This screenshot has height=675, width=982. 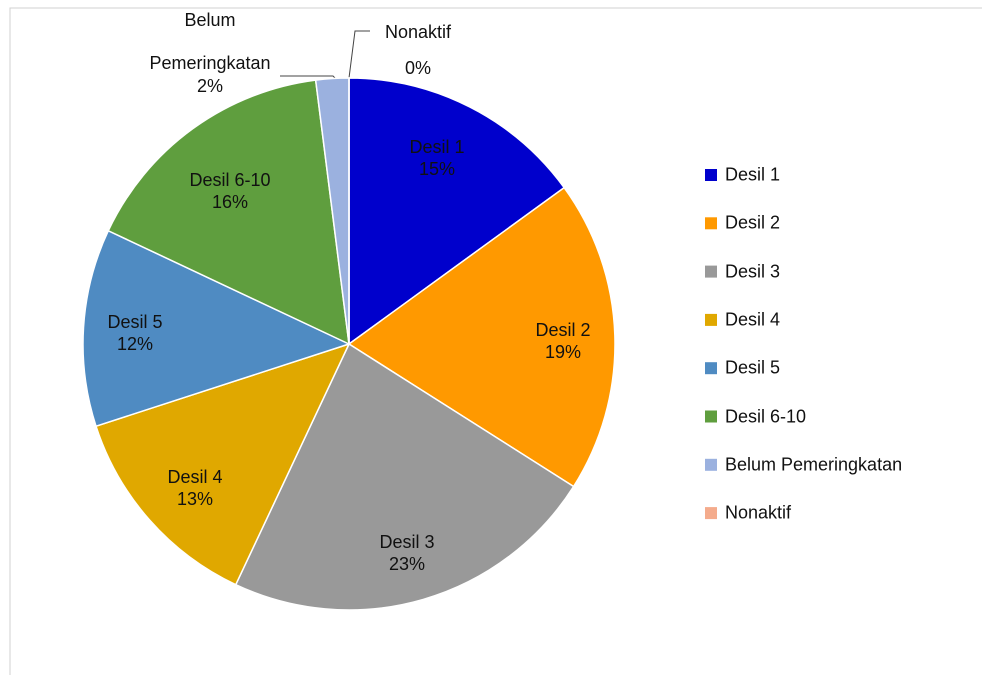 What do you see at coordinates (230, 191) in the screenshot?
I see `data-label: Desil 6-10 16%` at bounding box center [230, 191].